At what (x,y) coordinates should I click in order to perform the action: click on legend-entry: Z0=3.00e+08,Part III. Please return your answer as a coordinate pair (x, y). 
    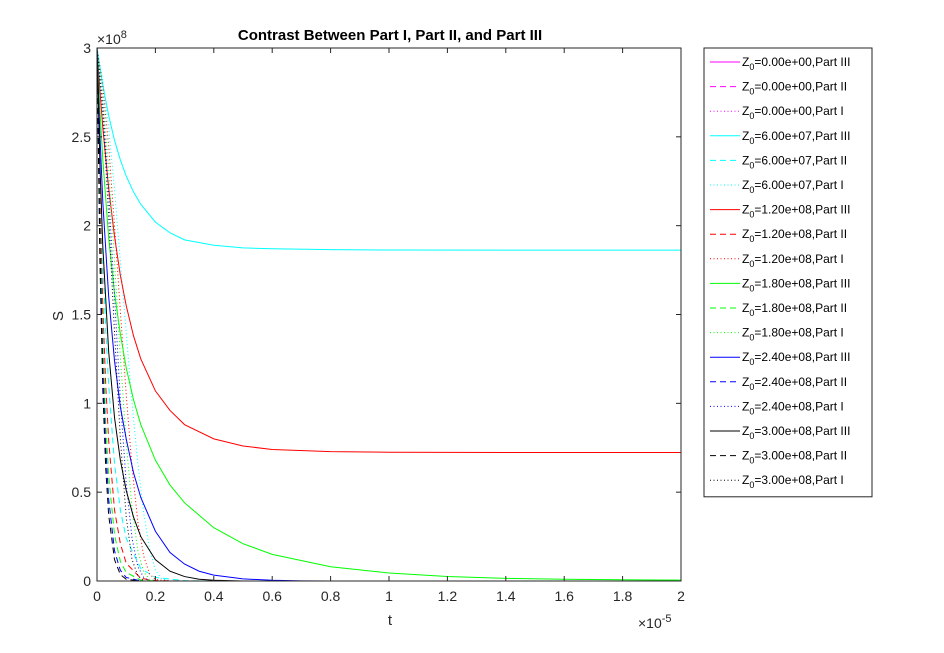
    Looking at the image, I should click on (796, 432).